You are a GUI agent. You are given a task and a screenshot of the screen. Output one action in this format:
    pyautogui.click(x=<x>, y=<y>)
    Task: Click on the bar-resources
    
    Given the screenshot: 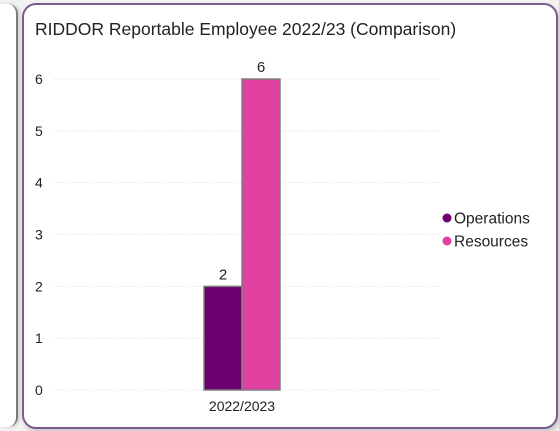 What is the action you would take?
    pyautogui.click(x=261, y=234)
    